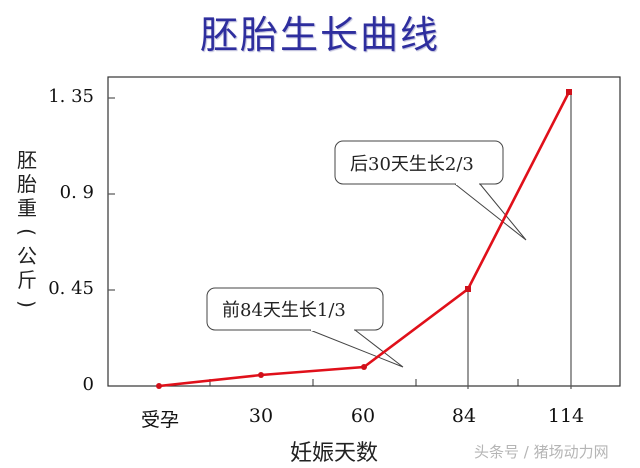  I want to click on x-tick-label: 84, so click(464, 416).